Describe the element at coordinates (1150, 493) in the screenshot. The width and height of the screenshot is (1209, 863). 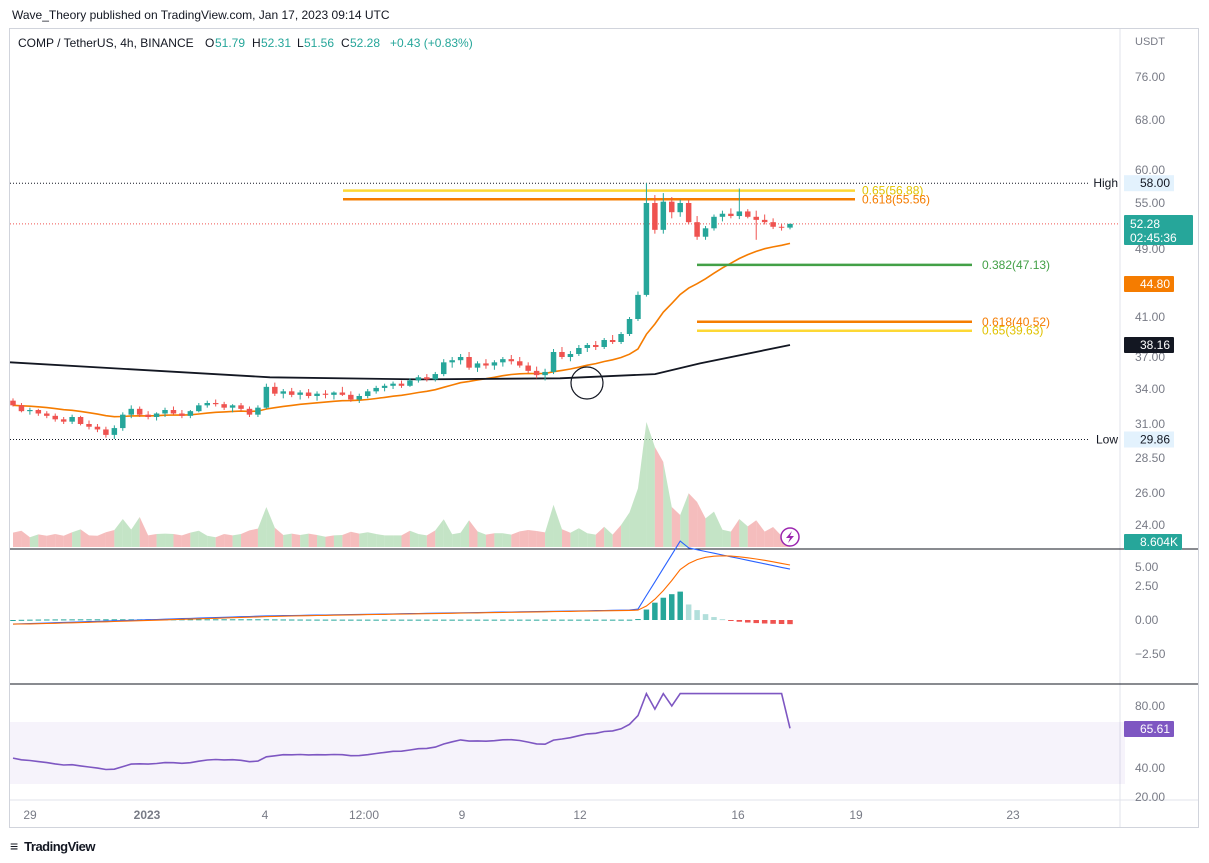
I see `price-tick: 26.00` at that location.